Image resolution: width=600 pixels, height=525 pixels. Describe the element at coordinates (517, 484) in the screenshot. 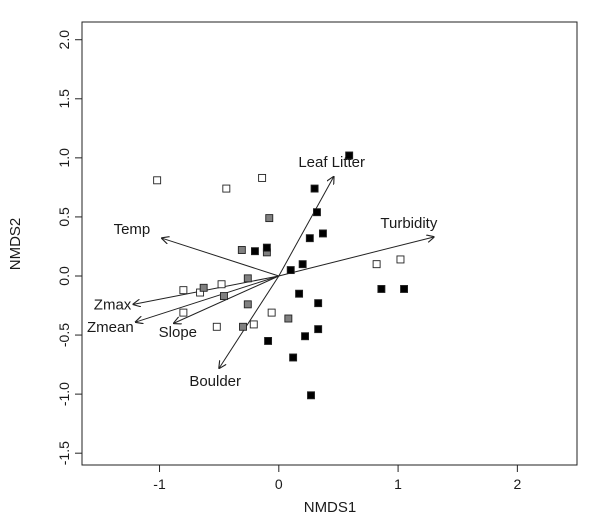

I see `x-tick-label: 2` at that location.